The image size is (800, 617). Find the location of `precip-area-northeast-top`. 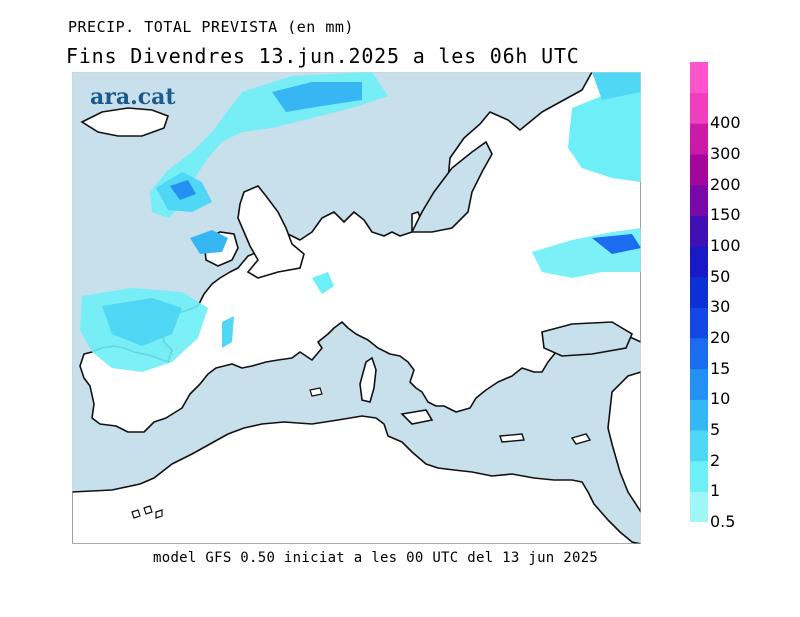

precip-area-northeast-top is located at coordinates (616, 86).